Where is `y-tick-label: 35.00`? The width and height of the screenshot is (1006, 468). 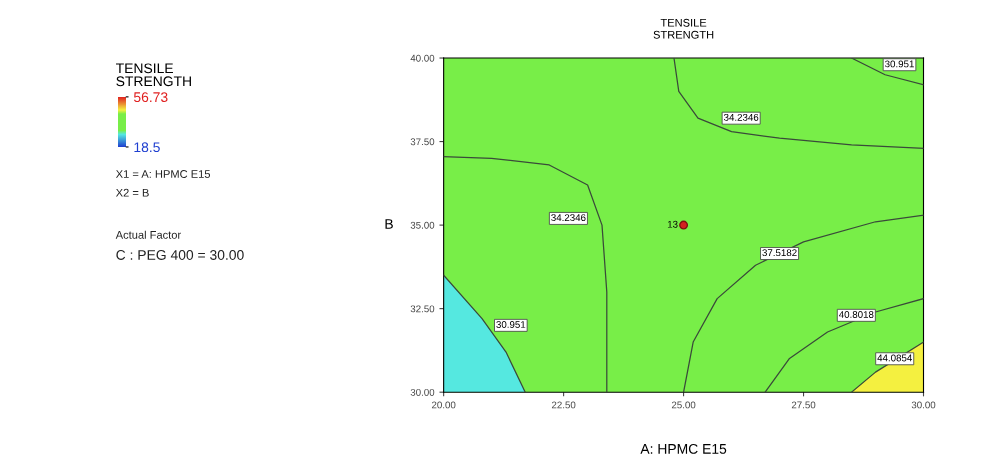 y-tick-label: 35.00 is located at coordinates (422, 225).